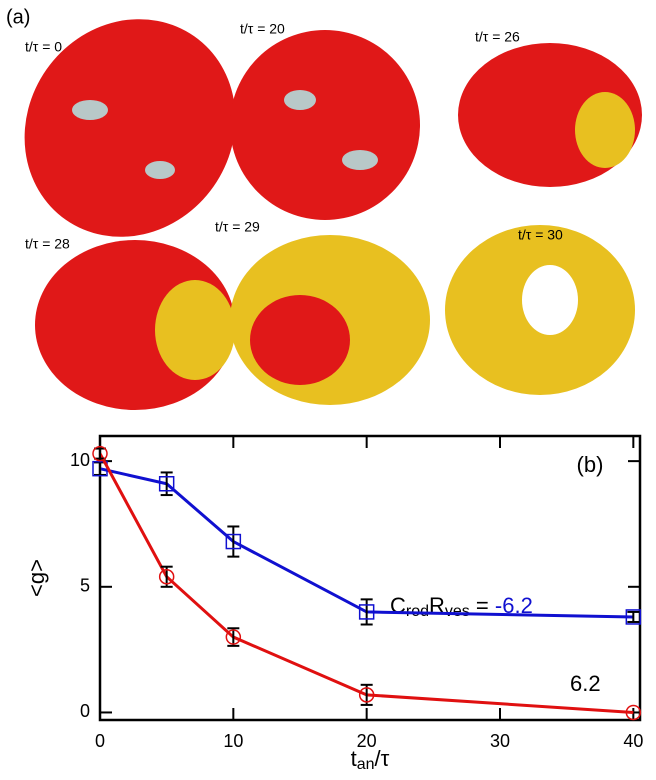 The image size is (656, 780). Describe the element at coordinates (100, 741) in the screenshot. I see `x-tick-label: 0` at that location.